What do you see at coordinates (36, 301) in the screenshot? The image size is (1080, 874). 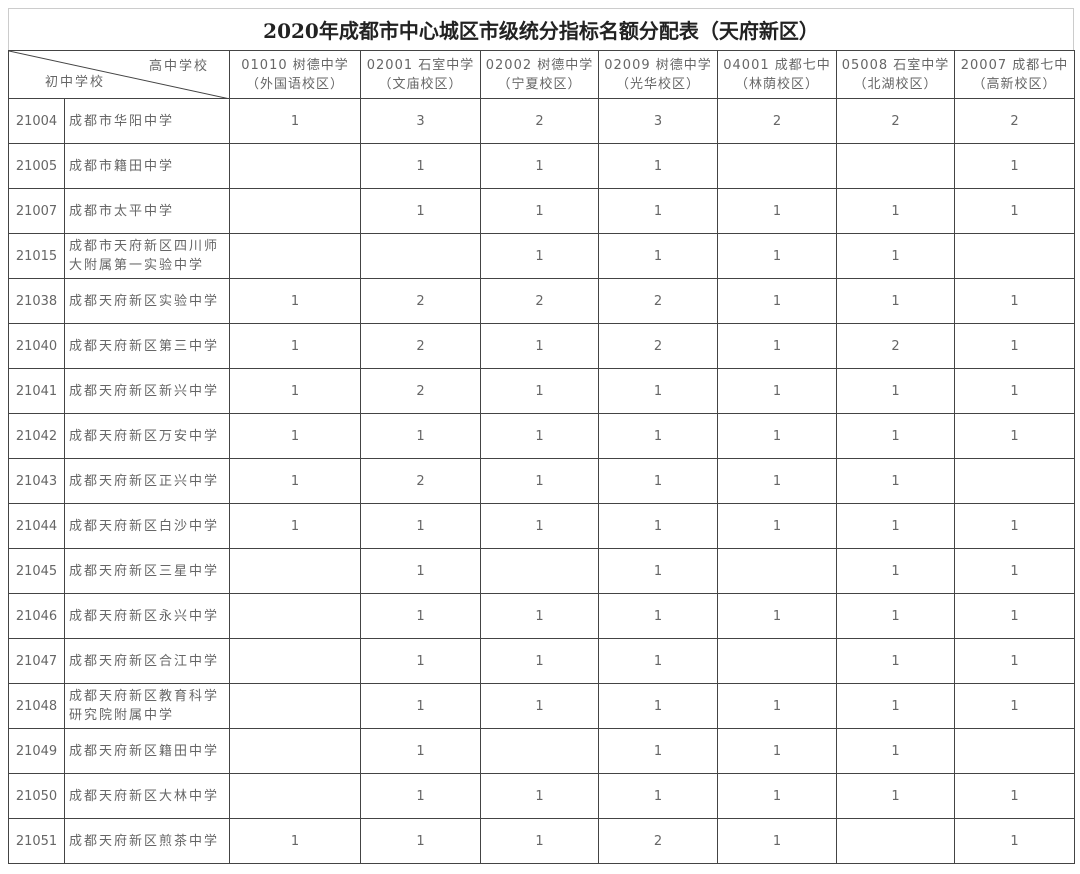 I see `school-code: 21038` at bounding box center [36, 301].